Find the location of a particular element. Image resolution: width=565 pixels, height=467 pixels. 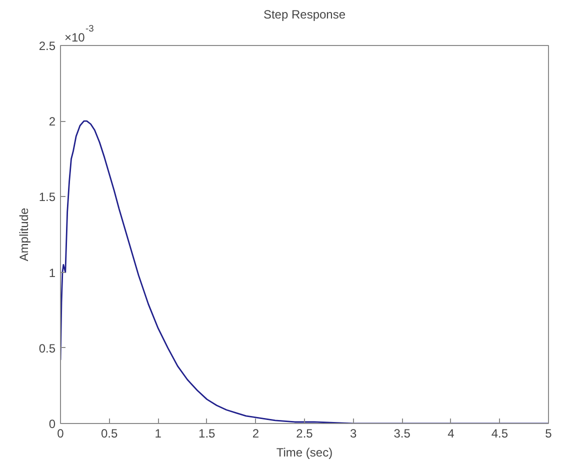

x-tick-label: 3.5 is located at coordinates (402, 433).